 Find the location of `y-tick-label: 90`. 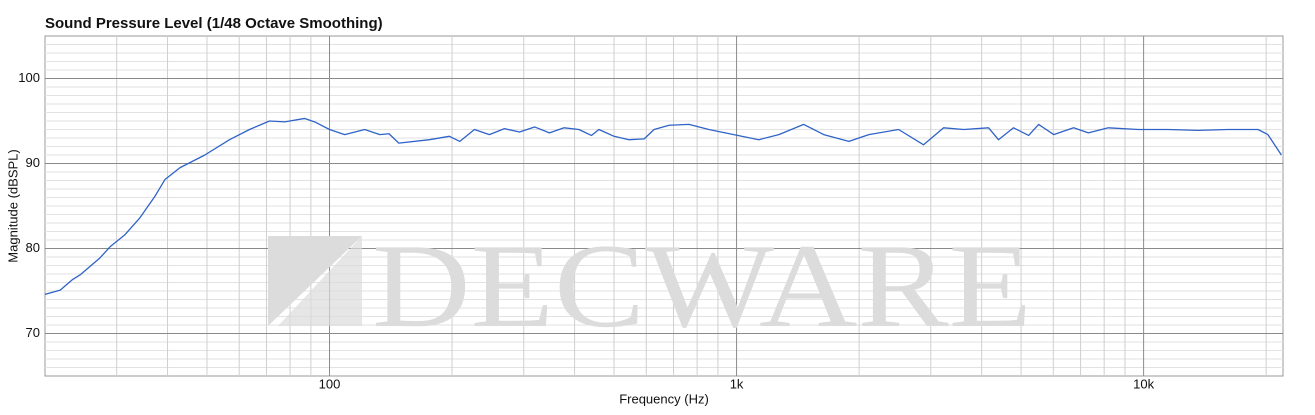

y-tick-label: 90 is located at coordinates (33, 162).